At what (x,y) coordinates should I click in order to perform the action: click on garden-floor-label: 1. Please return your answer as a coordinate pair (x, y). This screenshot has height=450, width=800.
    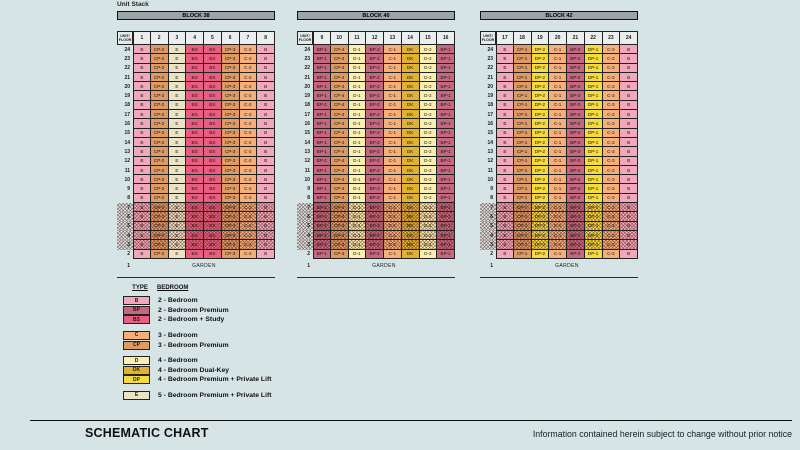
    Looking at the image, I should click on (128, 266).